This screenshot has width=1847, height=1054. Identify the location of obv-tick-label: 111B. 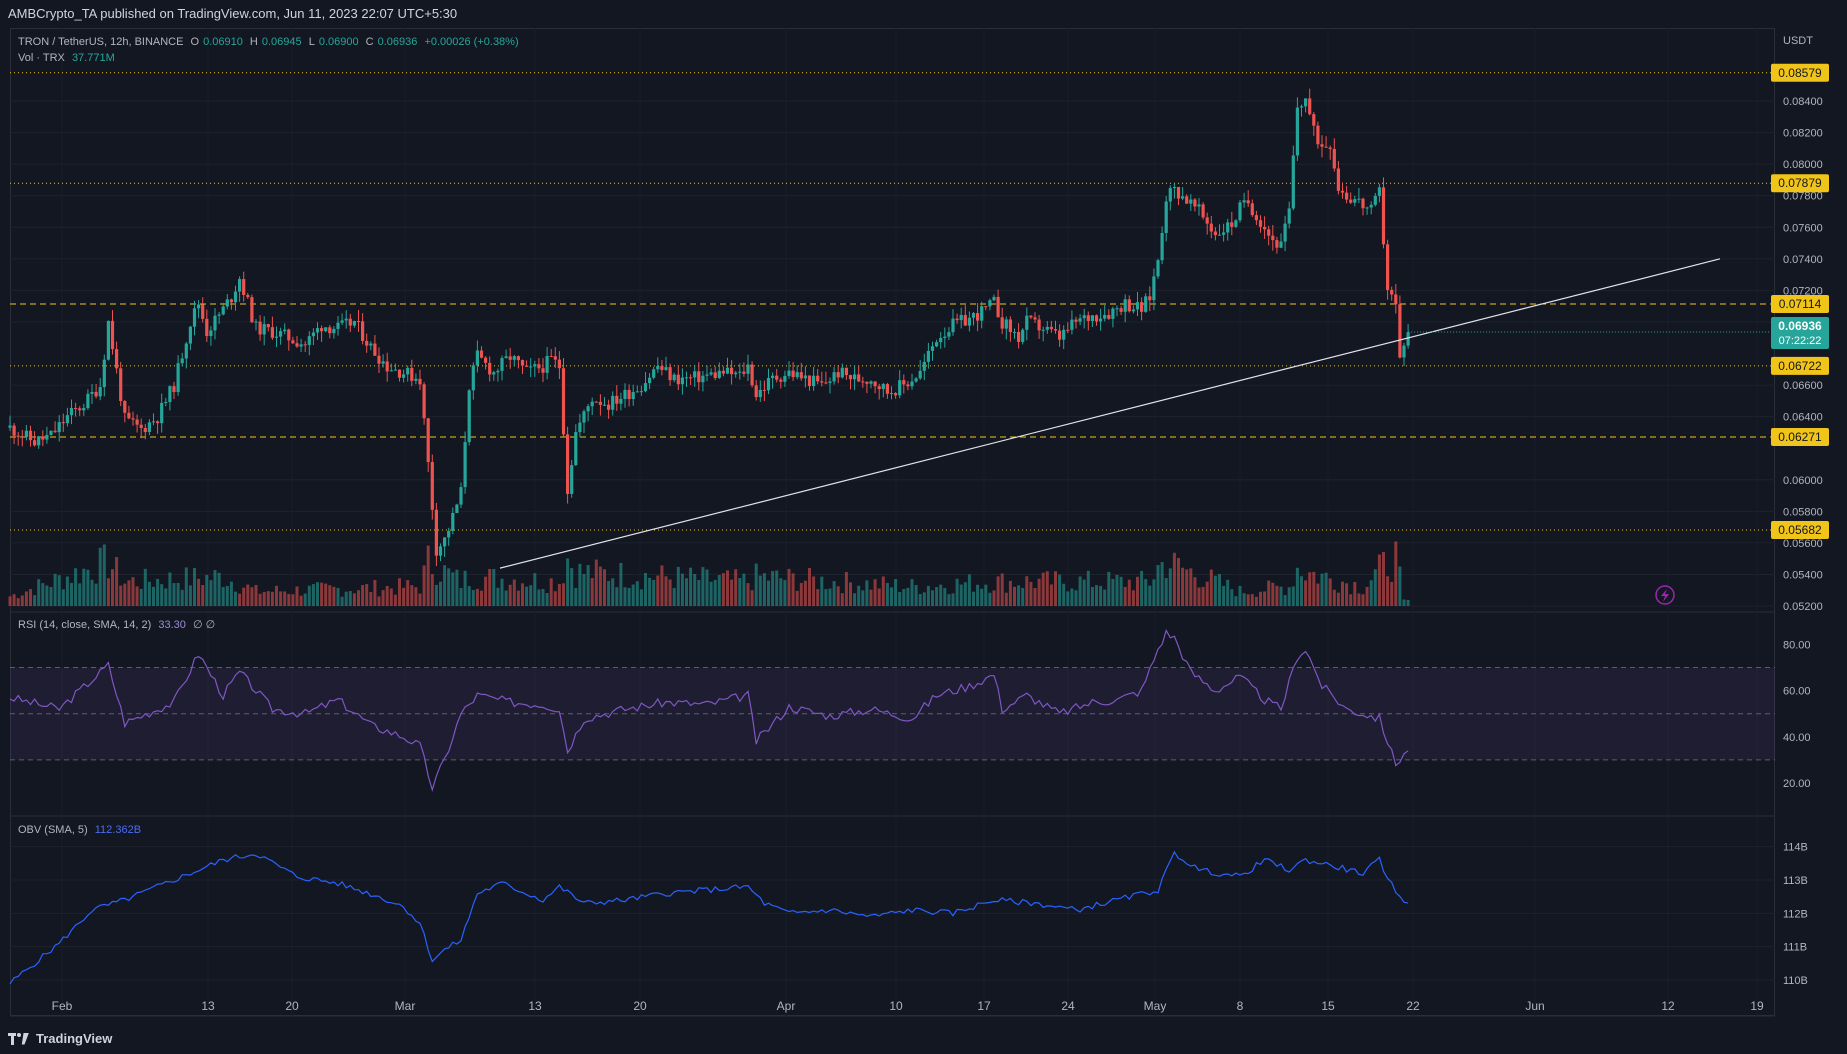
(1795, 948).